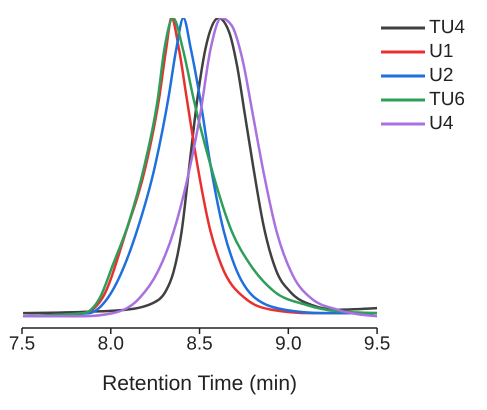  I want to click on legend-label: U2, so click(441, 76).